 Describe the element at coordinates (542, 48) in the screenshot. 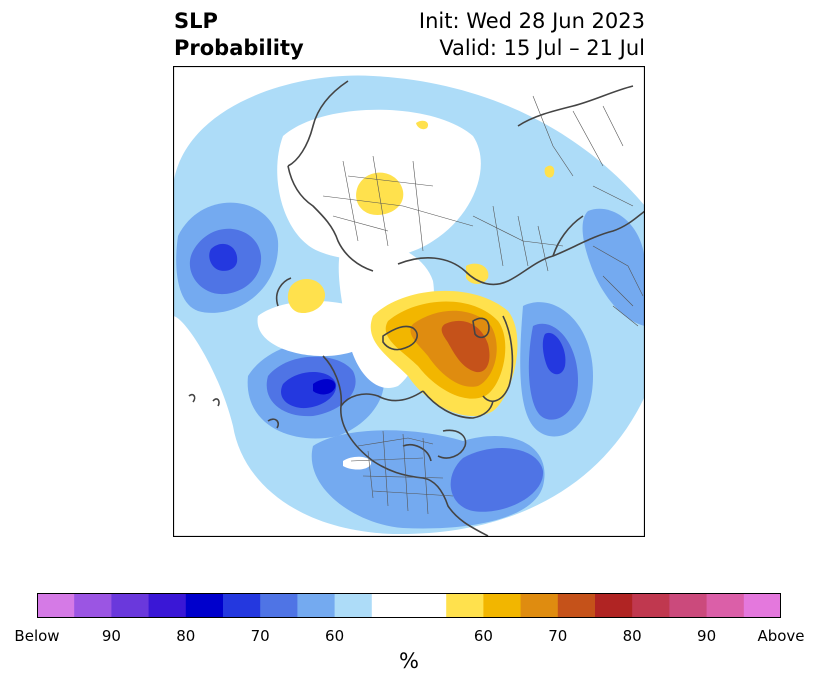

I see `valid-label: Valid: 15 Jul – 21 Jul` at that location.